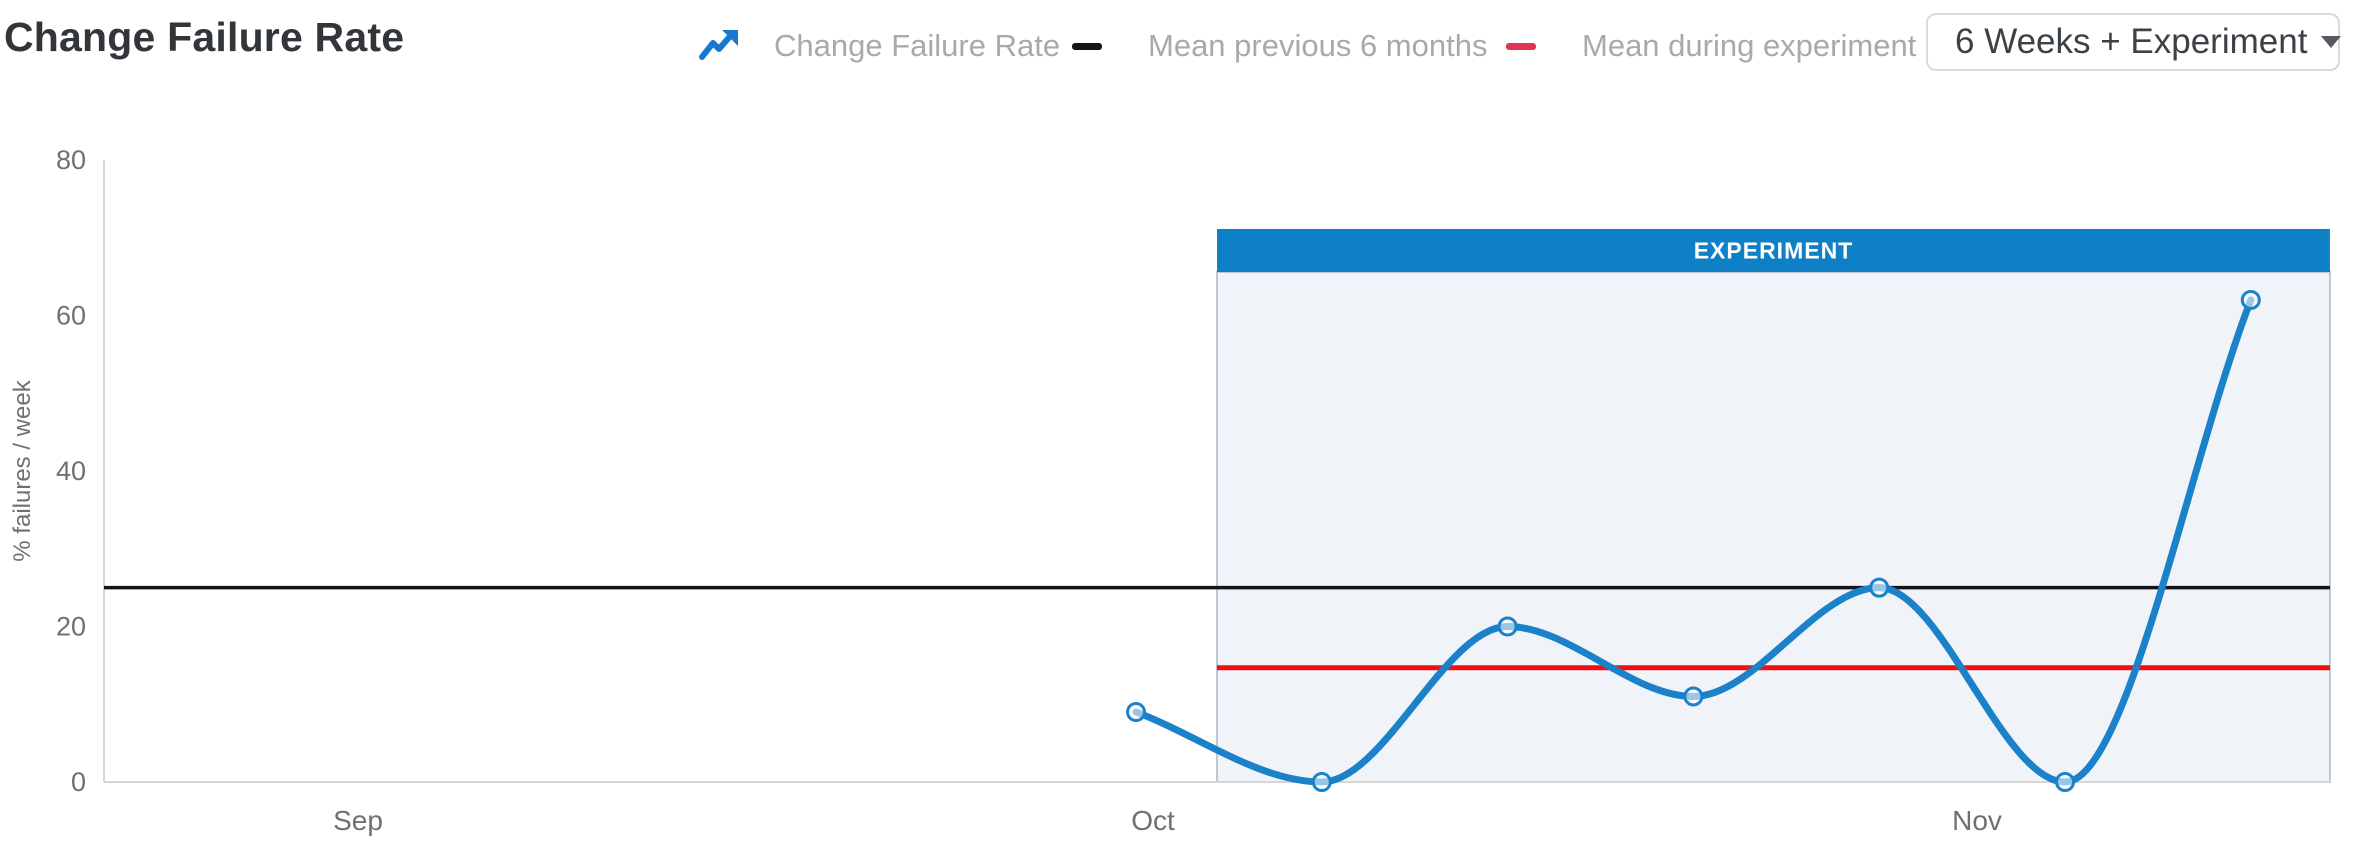 The image size is (2356, 866). What do you see at coordinates (1521, 46) in the screenshot?
I see `red-dash-icon` at bounding box center [1521, 46].